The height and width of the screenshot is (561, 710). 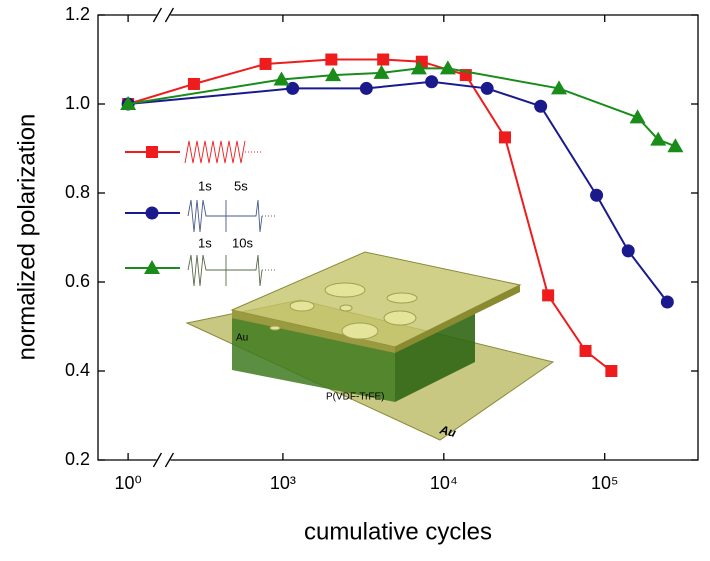 What do you see at coordinates (77, 281) in the screenshot?
I see `y-tick-label: 0.6` at bounding box center [77, 281].